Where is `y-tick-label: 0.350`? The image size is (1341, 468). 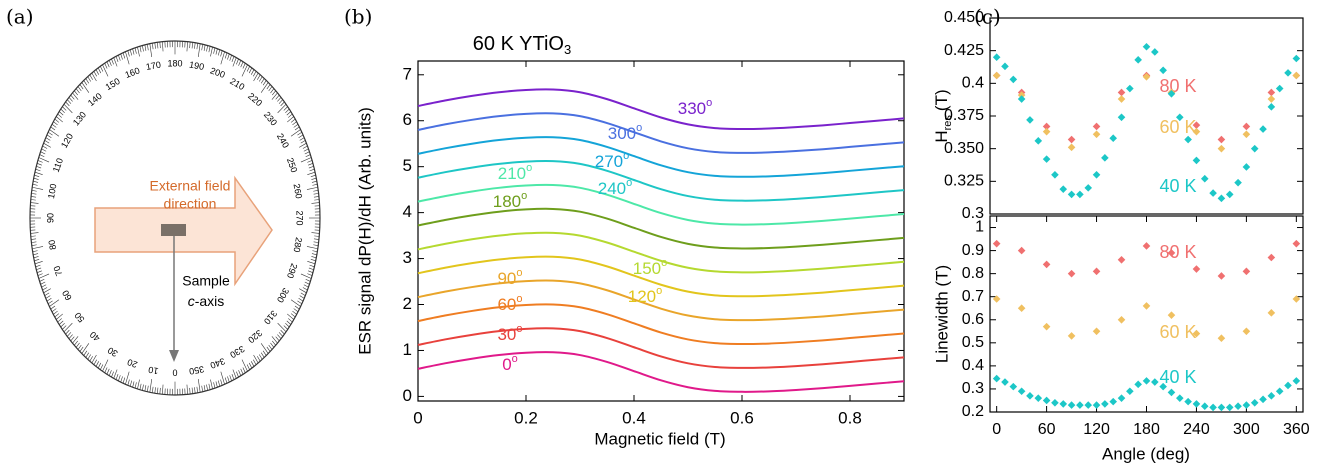 y-tick-label: 0.350 is located at coordinates (964, 148).